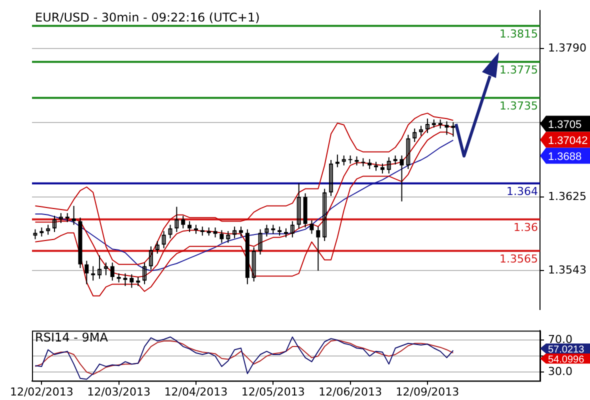  What do you see at coordinates (568, 140) in the screenshot?
I see `text: 1.37042` at bounding box center [568, 140].